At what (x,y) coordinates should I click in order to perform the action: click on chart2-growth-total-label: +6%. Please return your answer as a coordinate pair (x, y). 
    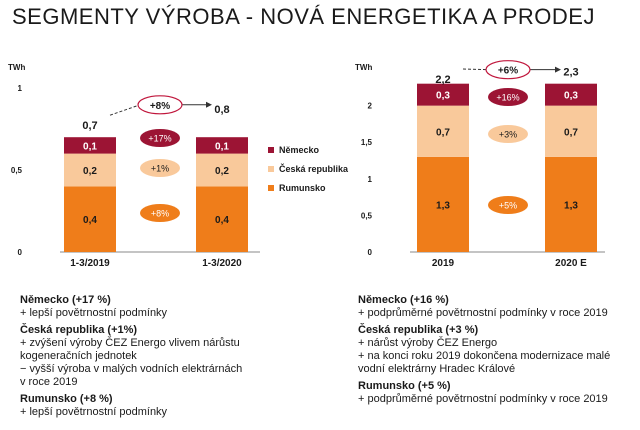
    Looking at the image, I should click on (508, 71).